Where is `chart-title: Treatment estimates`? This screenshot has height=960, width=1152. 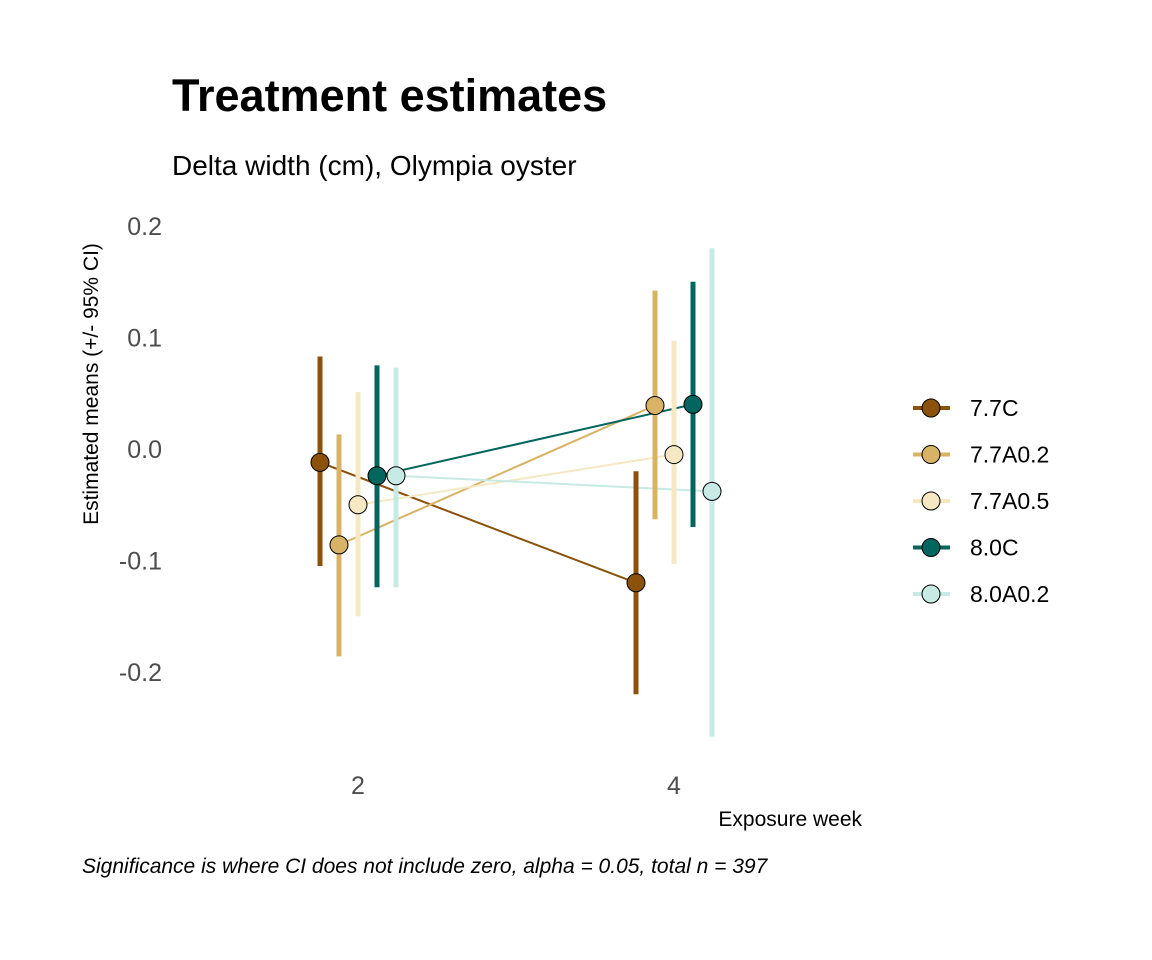
chart-title: Treatment estimates is located at coordinates (390, 95).